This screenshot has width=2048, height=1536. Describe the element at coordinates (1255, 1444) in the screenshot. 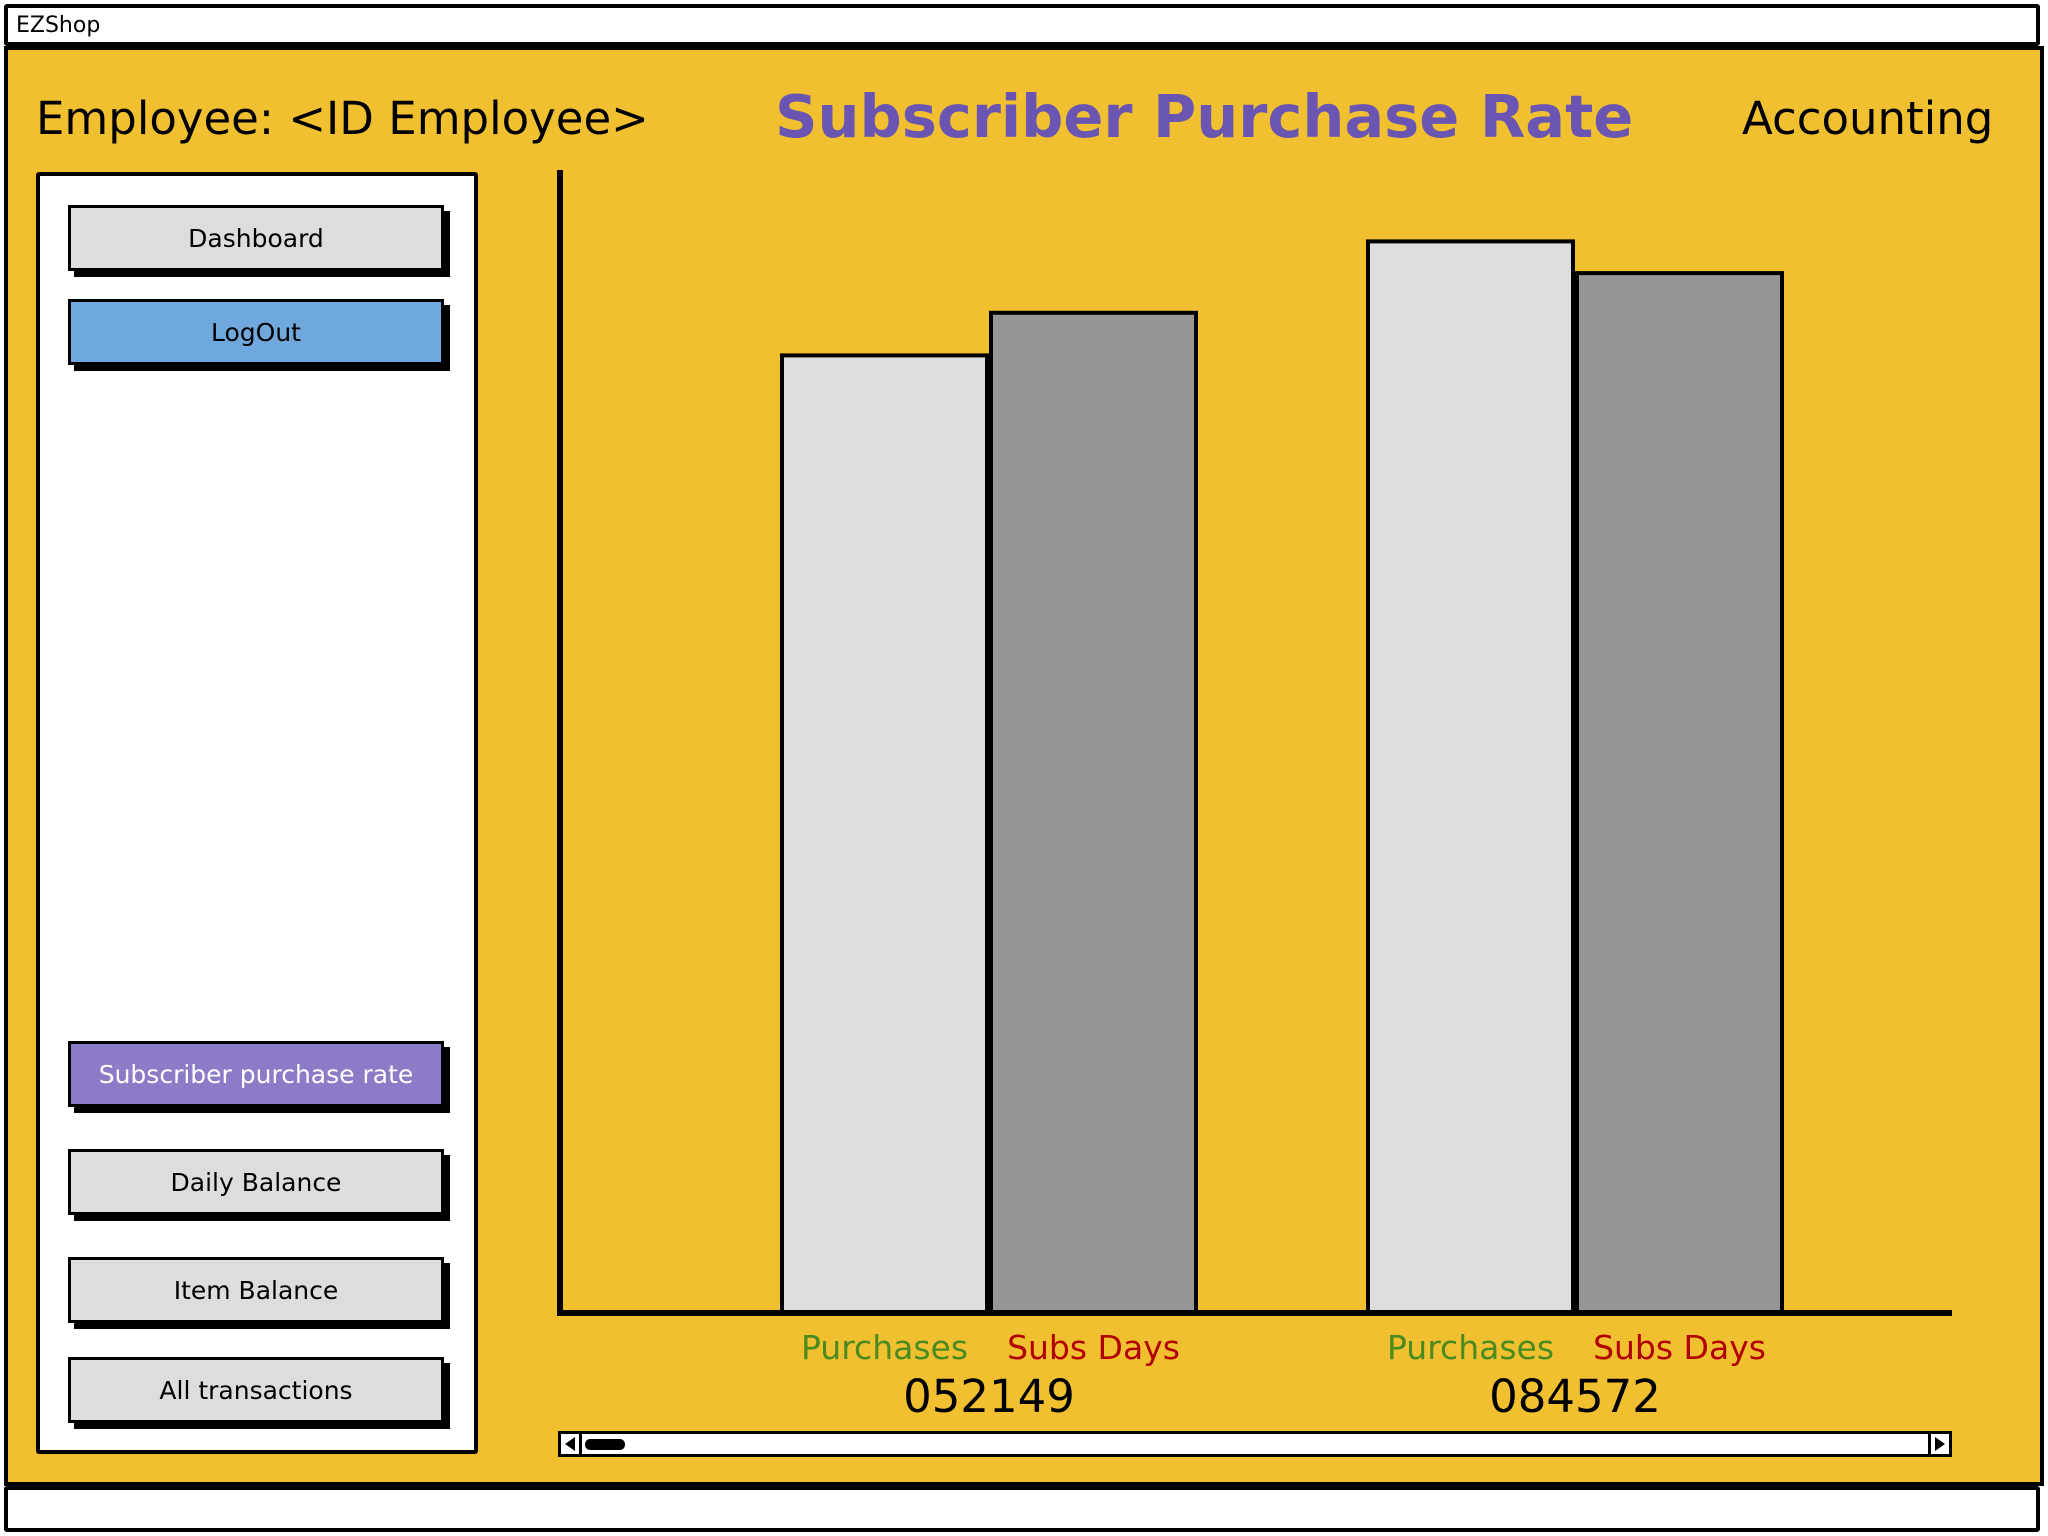

I see `horizontal-scrollbar` at that location.